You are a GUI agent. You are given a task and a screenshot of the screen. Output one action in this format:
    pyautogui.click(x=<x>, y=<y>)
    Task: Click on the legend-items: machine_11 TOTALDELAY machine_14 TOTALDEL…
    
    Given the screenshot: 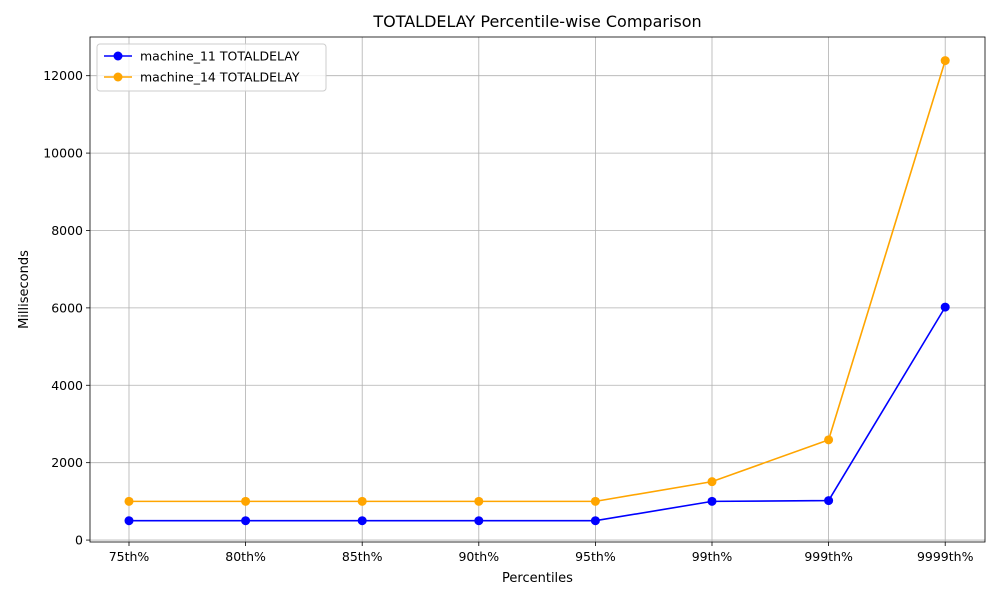 What is the action you would take?
    pyautogui.click(x=202, y=67)
    